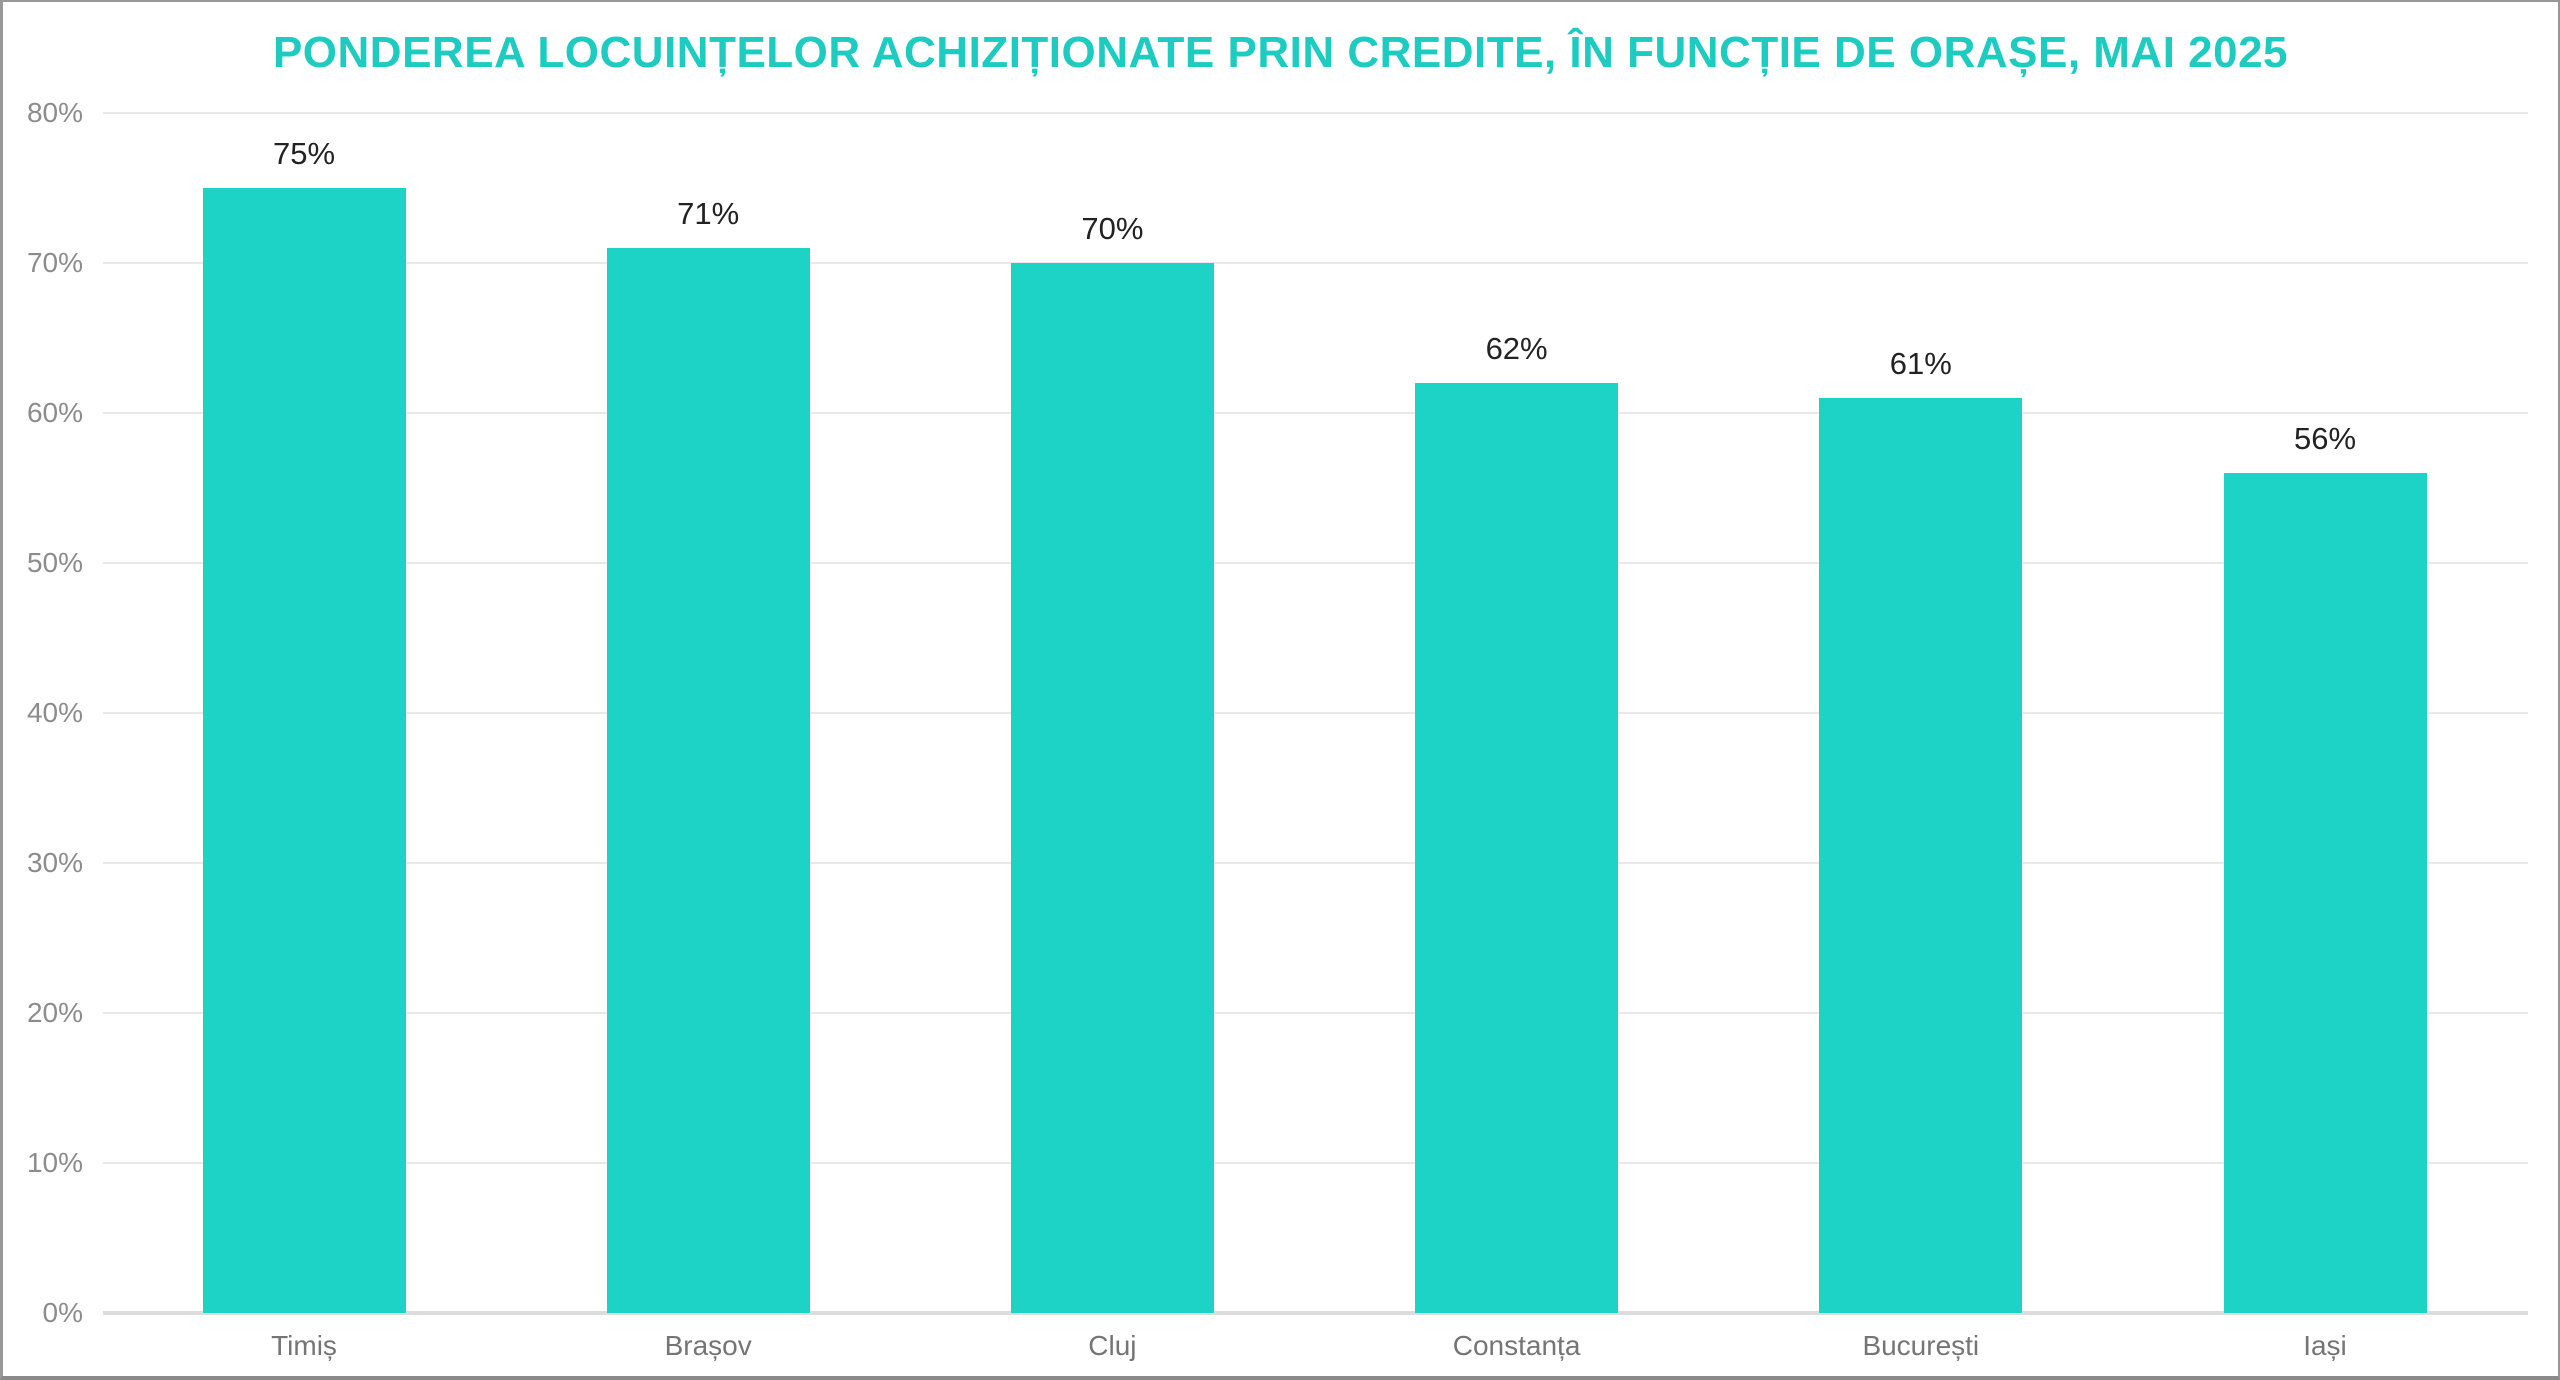 This screenshot has width=2560, height=1380. I want to click on bar-bucuresti, so click(1921, 855).